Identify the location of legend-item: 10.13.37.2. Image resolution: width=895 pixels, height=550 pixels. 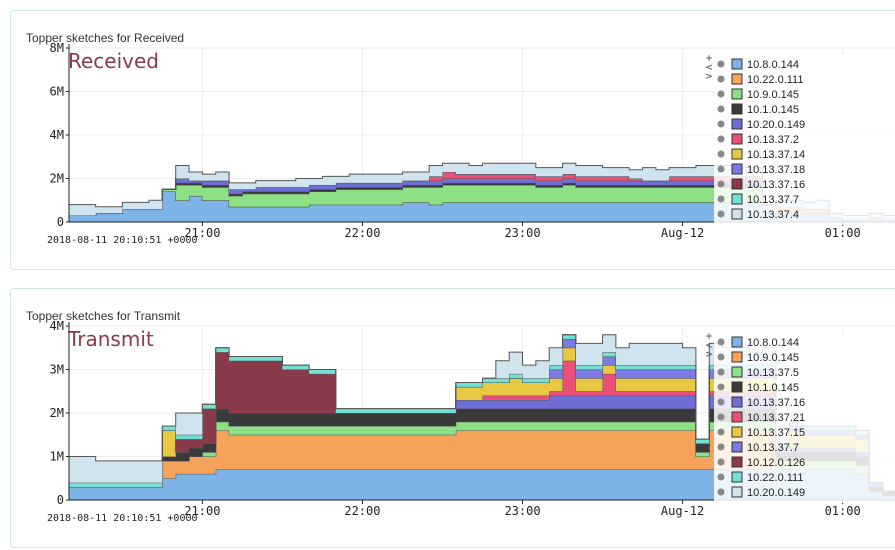
(758, 139).